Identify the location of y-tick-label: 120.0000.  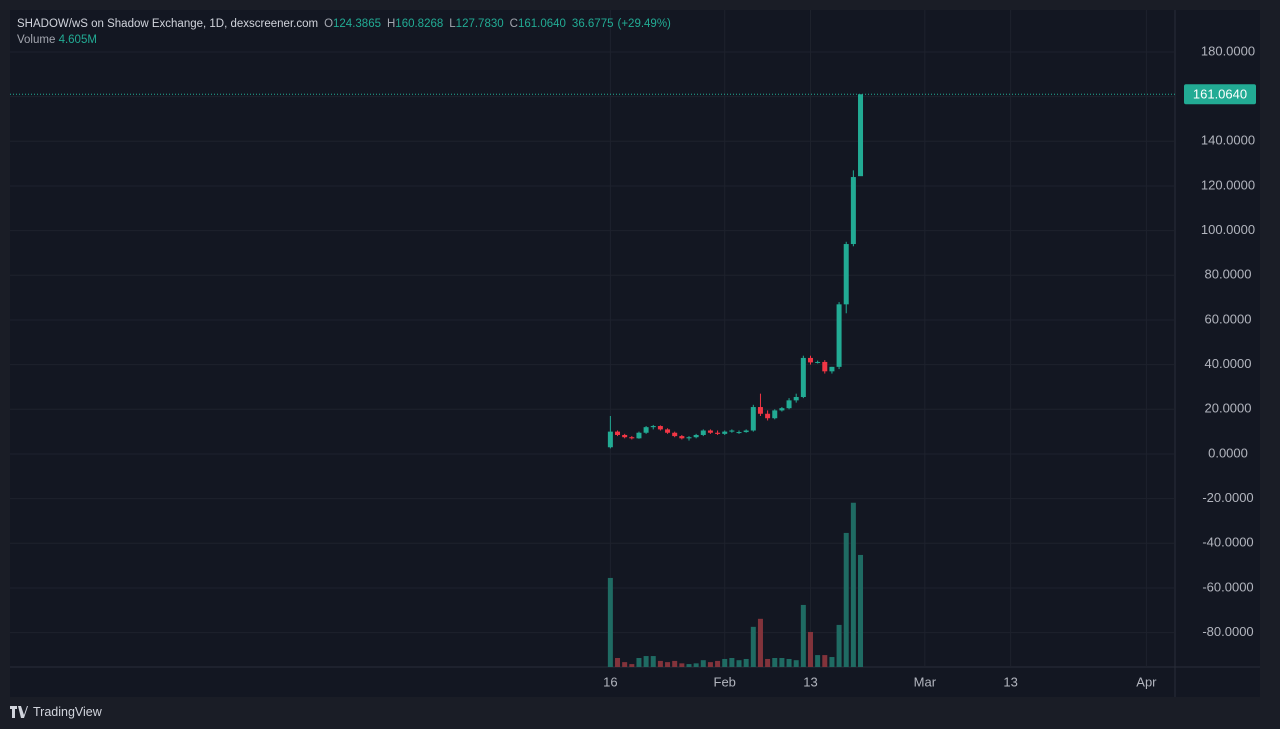
(1228, 184).